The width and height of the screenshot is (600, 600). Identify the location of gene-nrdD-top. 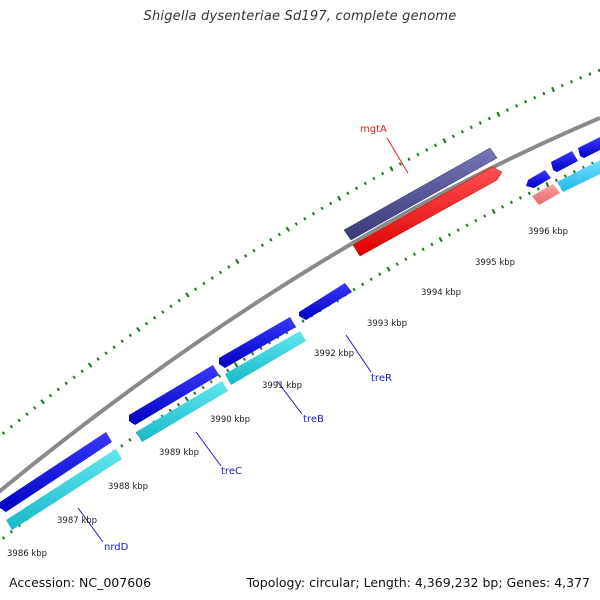
(56, 472).